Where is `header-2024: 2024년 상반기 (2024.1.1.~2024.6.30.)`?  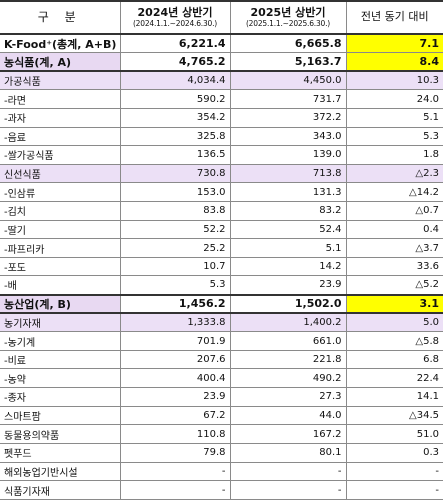
header-2024: 2024년 상반기 (2024.1.1.~2024.6.30.) is located at coordinates (175, 17).